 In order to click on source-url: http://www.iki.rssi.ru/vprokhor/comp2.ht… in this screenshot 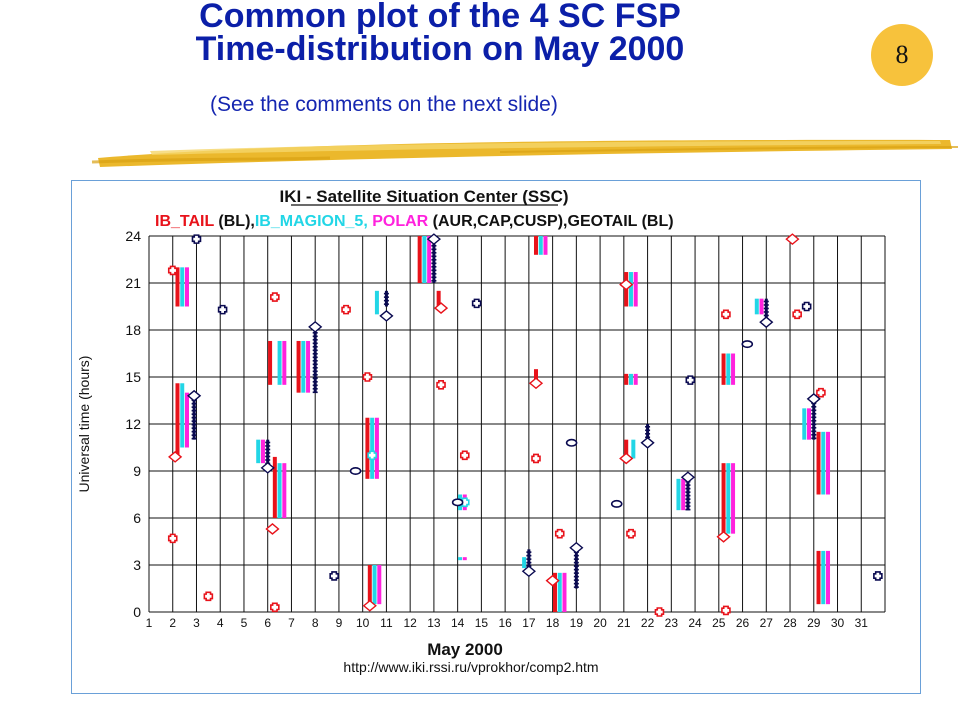, I will do `click(470, 667)`.